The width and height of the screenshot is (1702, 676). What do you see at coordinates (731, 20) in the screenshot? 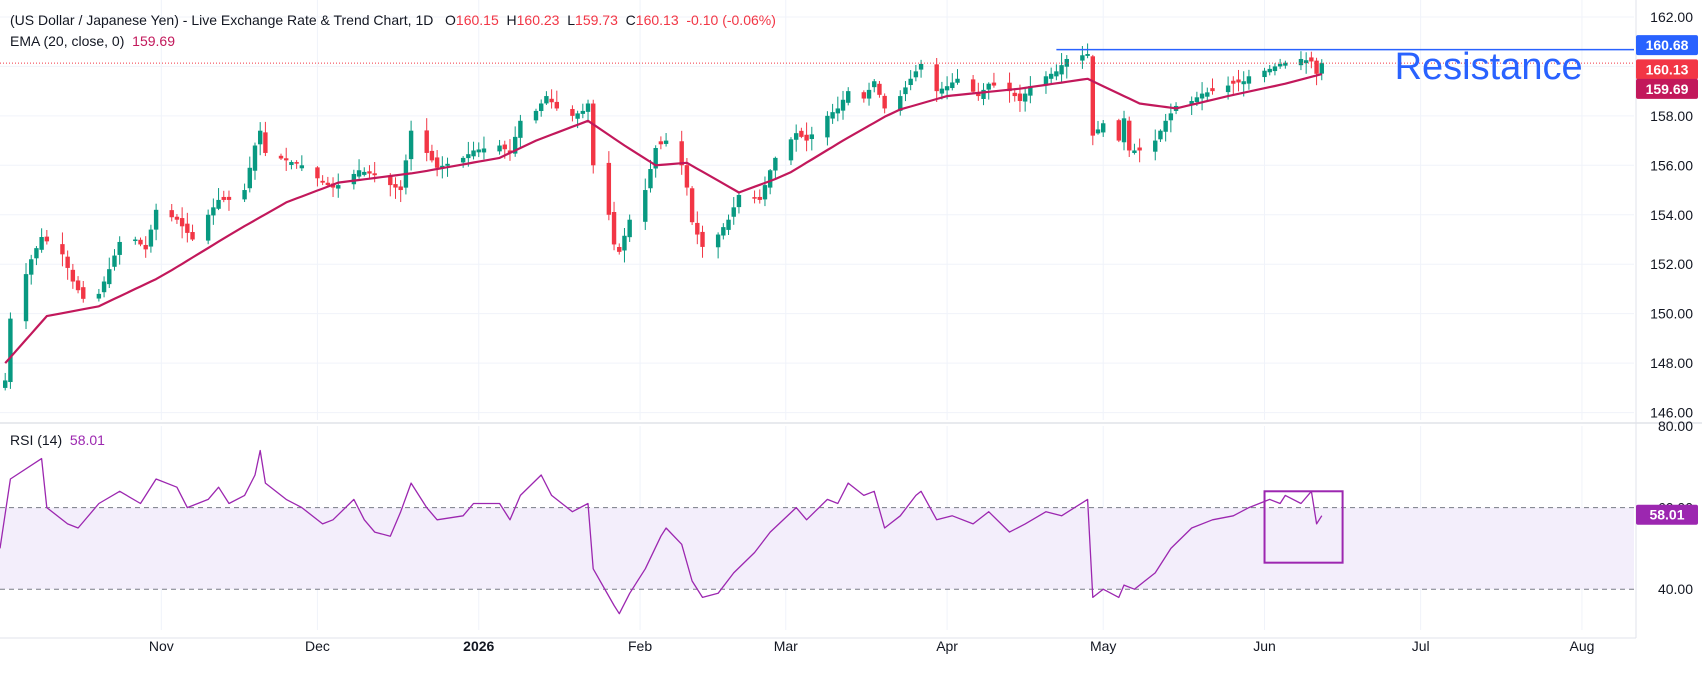
I see `change-value: -0.10 (-0.06%)` at bounding box center [731, 20].